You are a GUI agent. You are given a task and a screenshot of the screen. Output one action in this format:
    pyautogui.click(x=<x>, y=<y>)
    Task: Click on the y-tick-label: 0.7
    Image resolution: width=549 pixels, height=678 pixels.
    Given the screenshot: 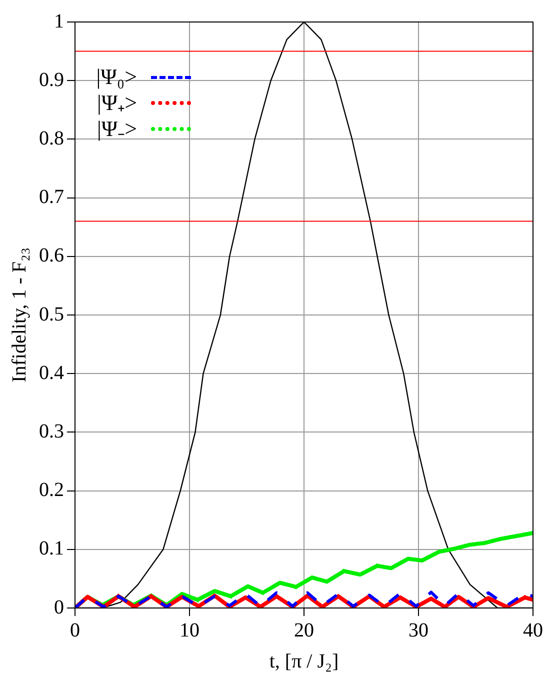 What is the action you would take?
    pyautogui.click(x=51, y=197)
    